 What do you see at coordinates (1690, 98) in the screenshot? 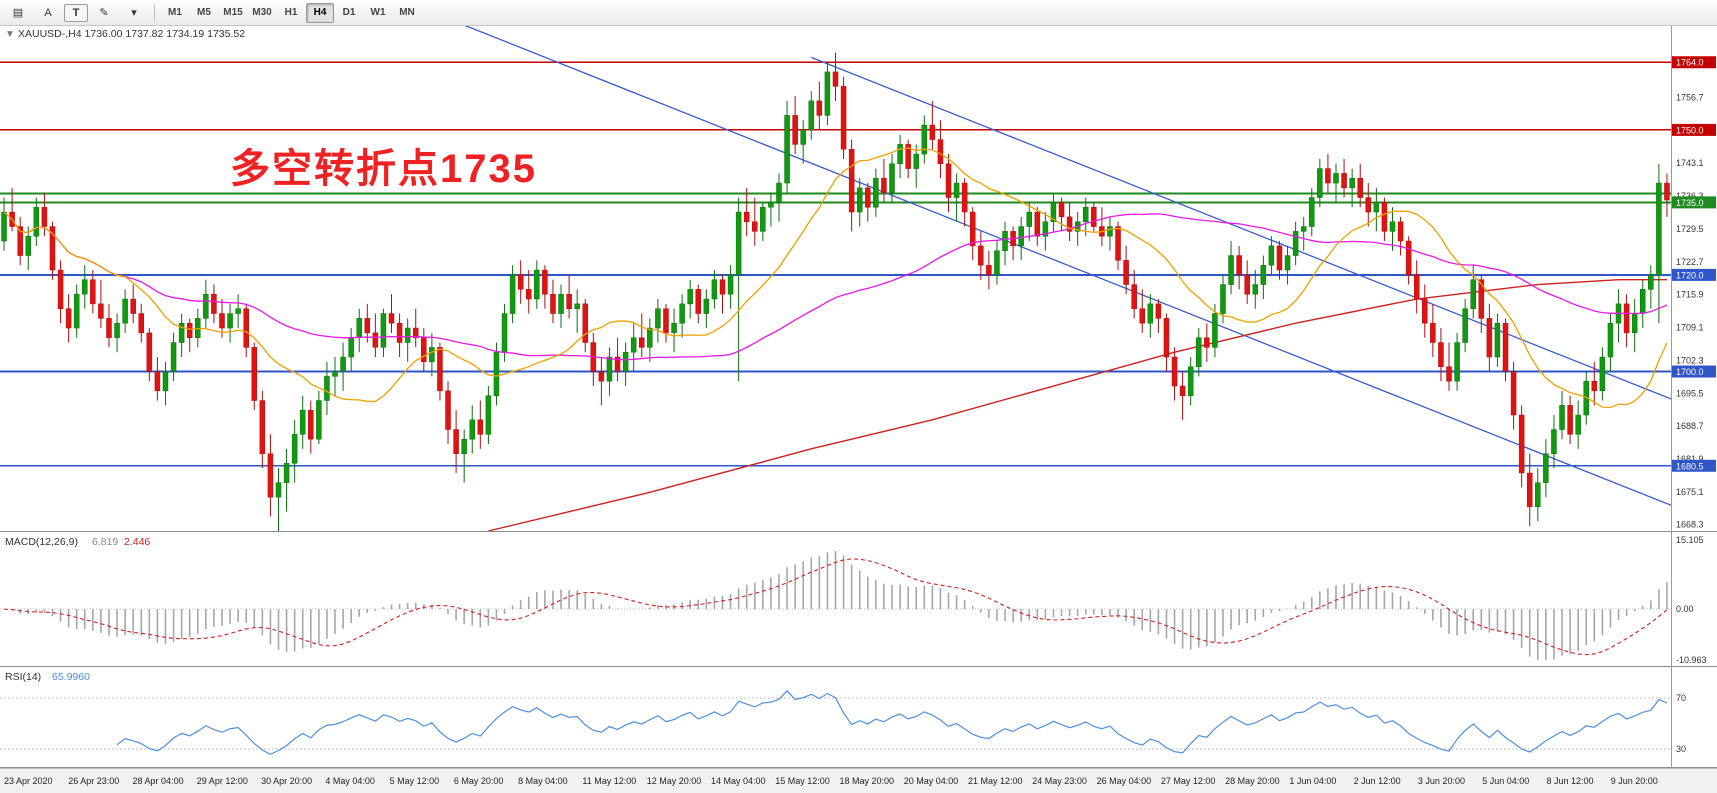
I see `price-tick-label: 1756.7` at bounding box center [1690, 98].